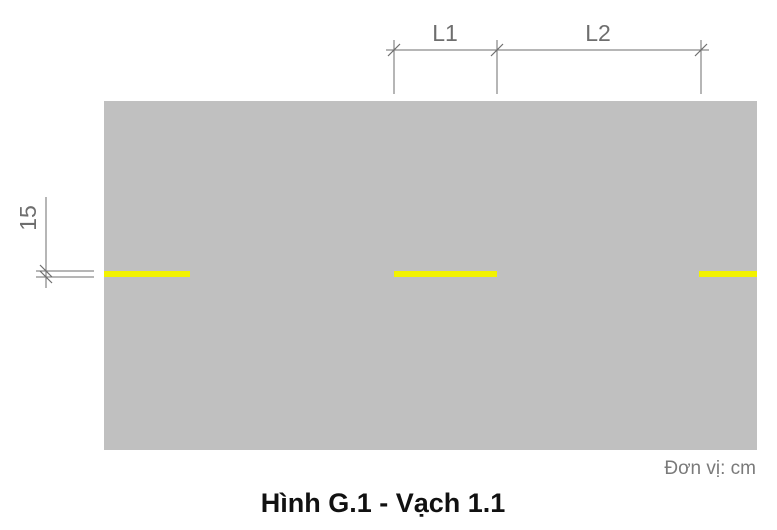 The width and height of the screenshot is (777, 530). What do you see at coordinates (383, 503) in the screenshot?
I see `figure-caption: Hình G.1 - Vạch 1.1` at bounding box center [383, 503].